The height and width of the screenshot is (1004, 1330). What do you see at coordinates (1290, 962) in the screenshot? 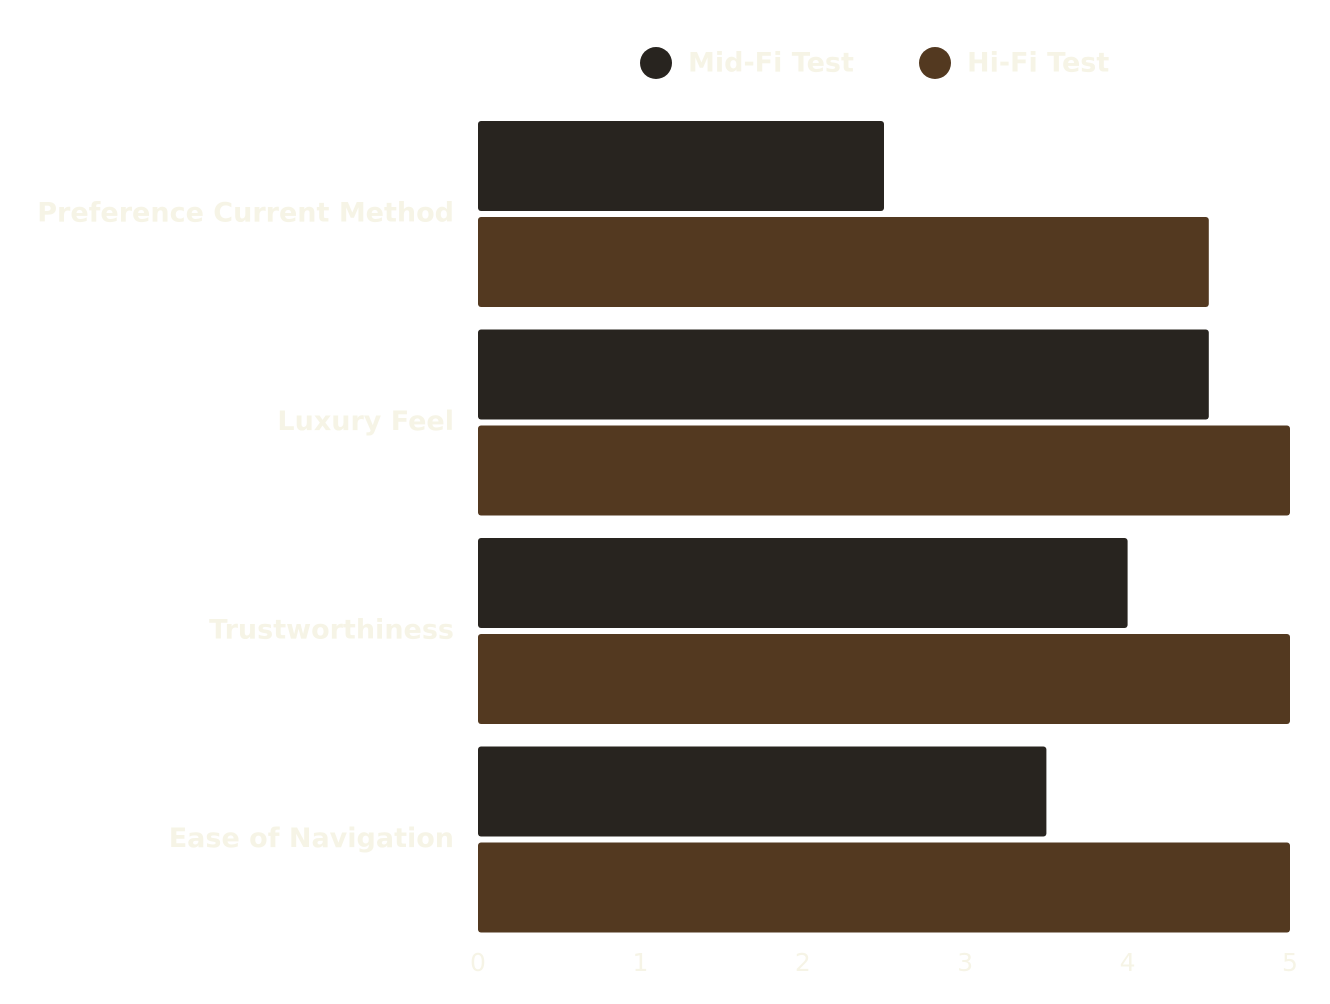
I see `x-tick-label: 5` at bounding box center [1290, 962].